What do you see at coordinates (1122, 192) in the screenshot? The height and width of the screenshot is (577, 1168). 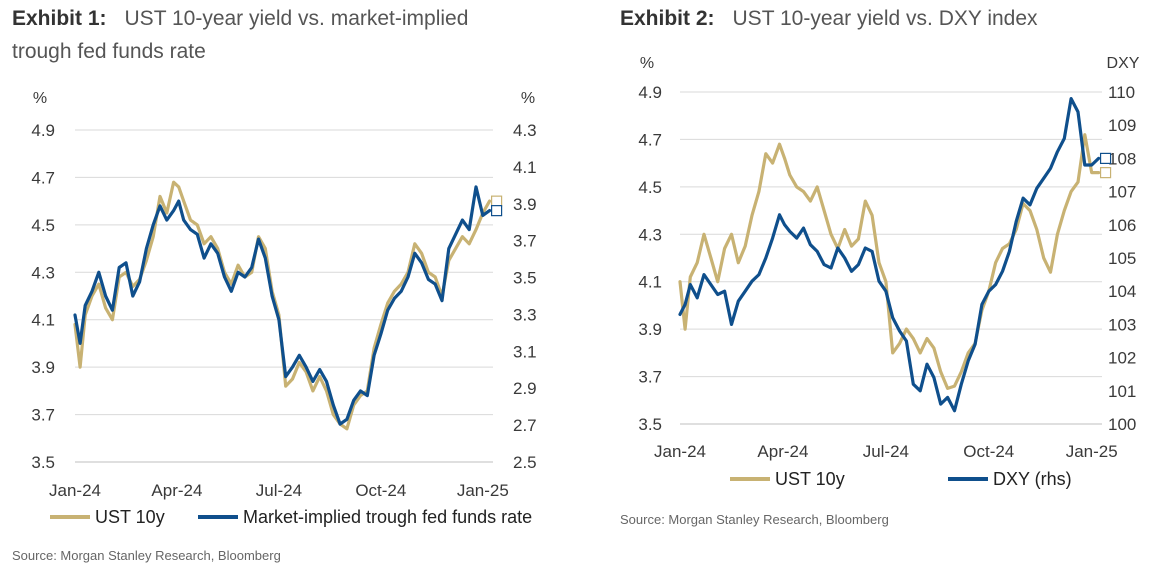 I see `right-axis-tick-label: 107` at bounding box center [1122, 192].